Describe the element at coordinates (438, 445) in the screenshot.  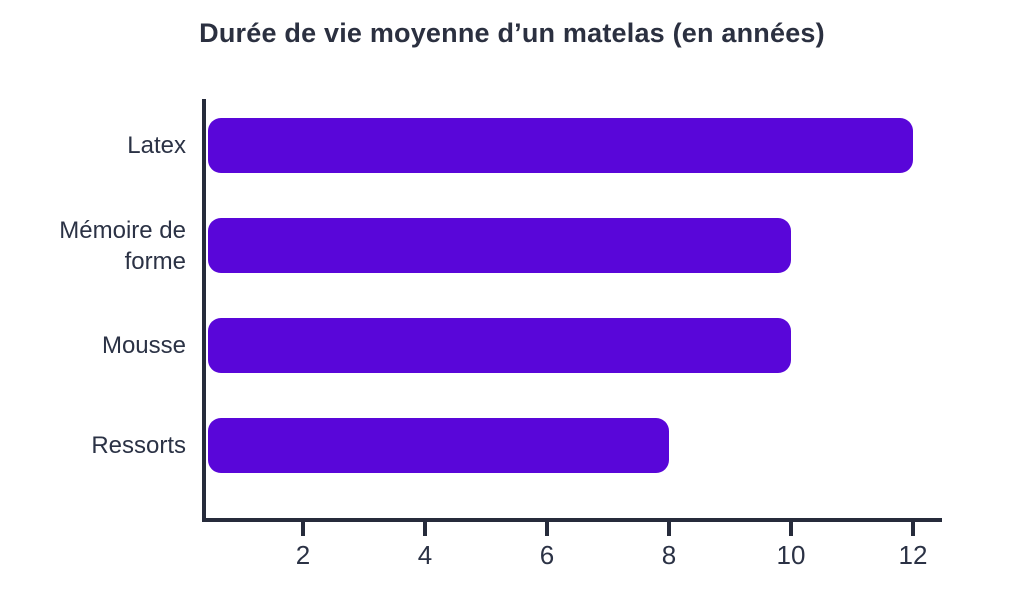
I see `bar-ressorts` at that location.